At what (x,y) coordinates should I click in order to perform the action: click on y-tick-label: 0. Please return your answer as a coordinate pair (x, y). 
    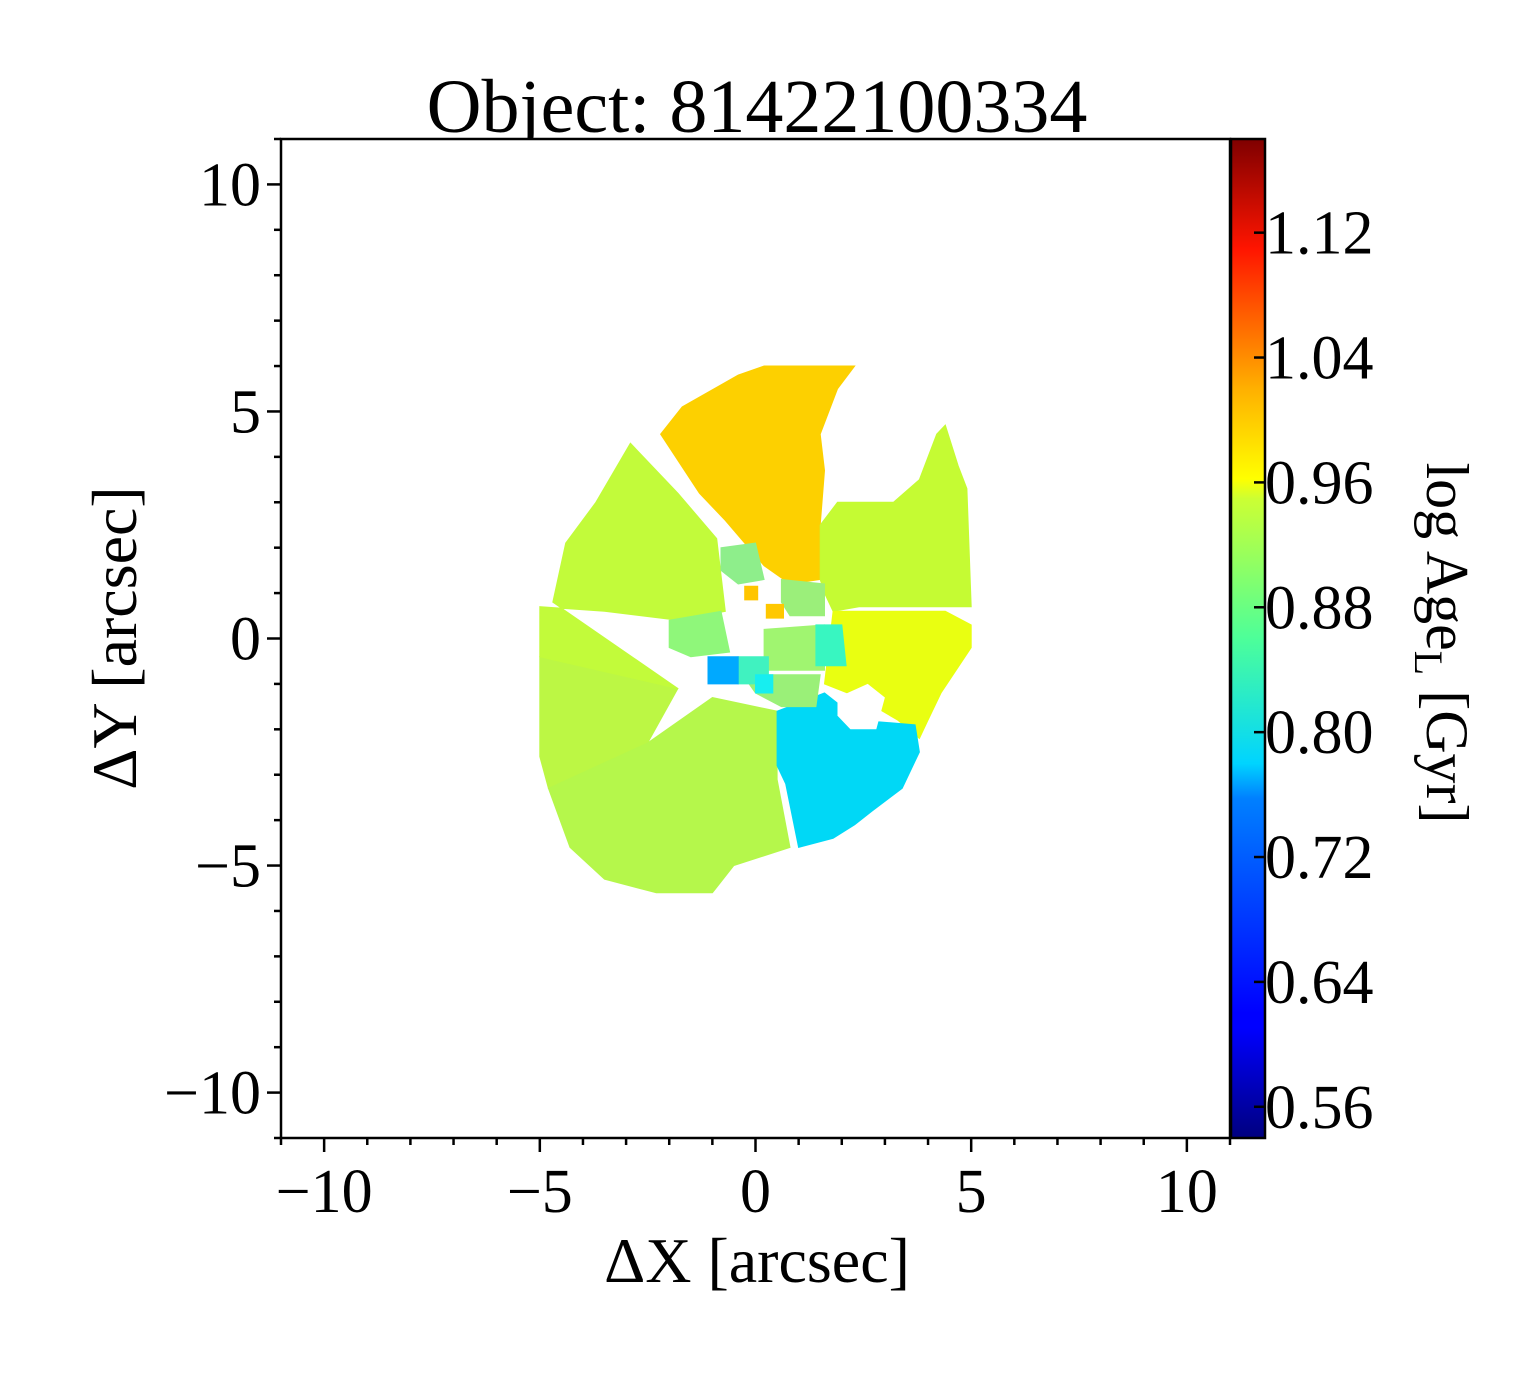
    Looking at the image, I should click on (245, 640).